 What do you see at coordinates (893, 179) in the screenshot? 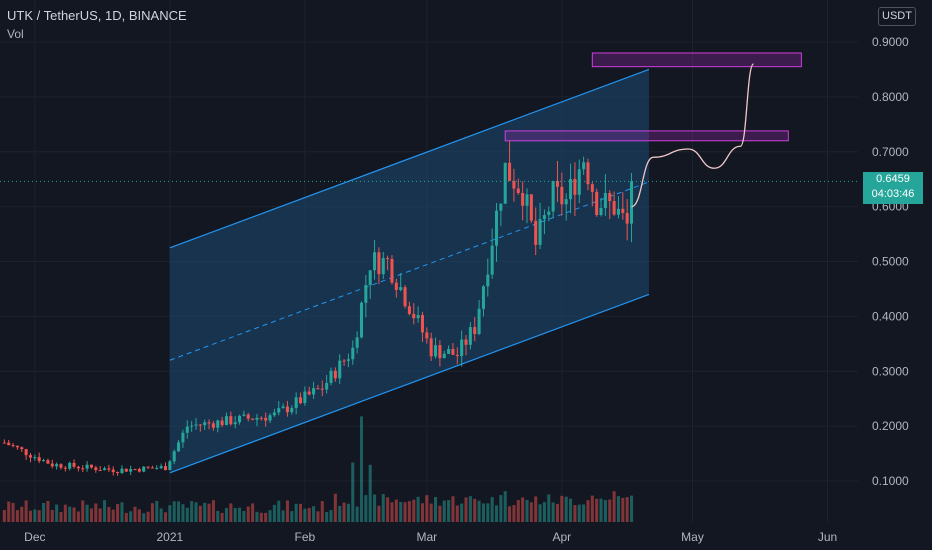
I see `current-price-value: 0.6459` at bounding box center [893, 179].